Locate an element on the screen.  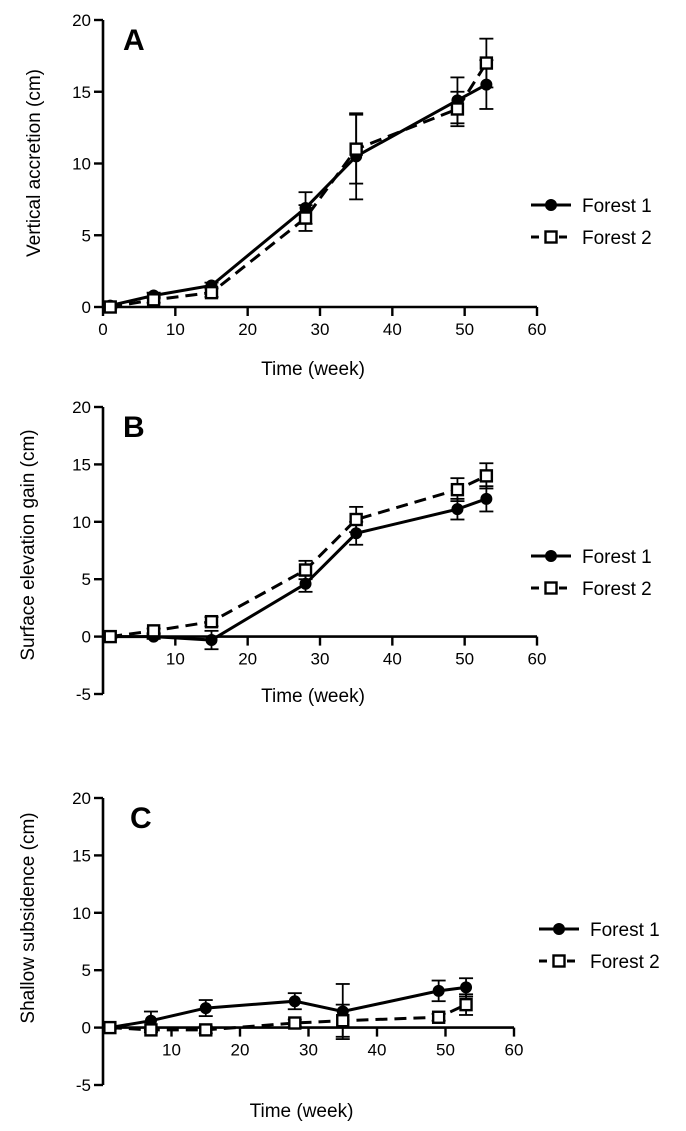
y-axis-title: Shallow subsidence (cm) is located at coordinates (28, 917).